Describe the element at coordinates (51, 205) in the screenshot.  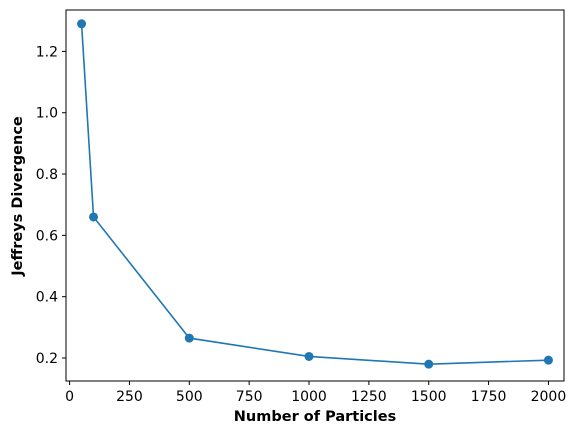
I see `y-axis: 0.2 0.4 0.6 0.8 1.0 1.2` at that location.